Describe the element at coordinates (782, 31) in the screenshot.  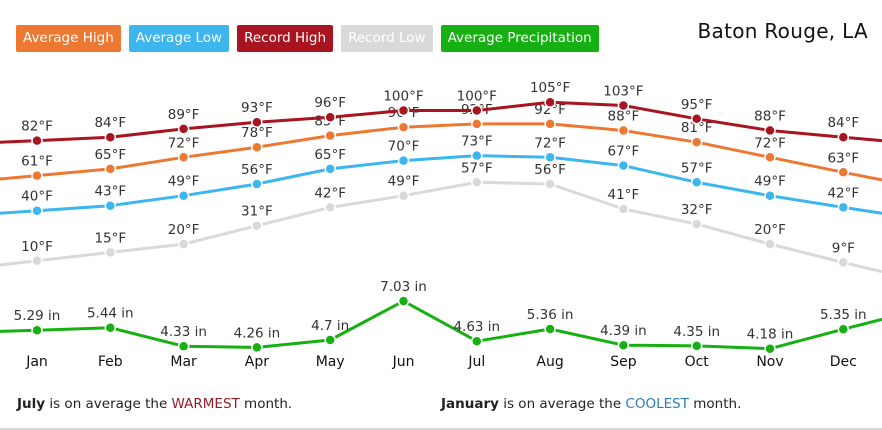
I see `chart-title: Baton Rouge, LA` at that location.